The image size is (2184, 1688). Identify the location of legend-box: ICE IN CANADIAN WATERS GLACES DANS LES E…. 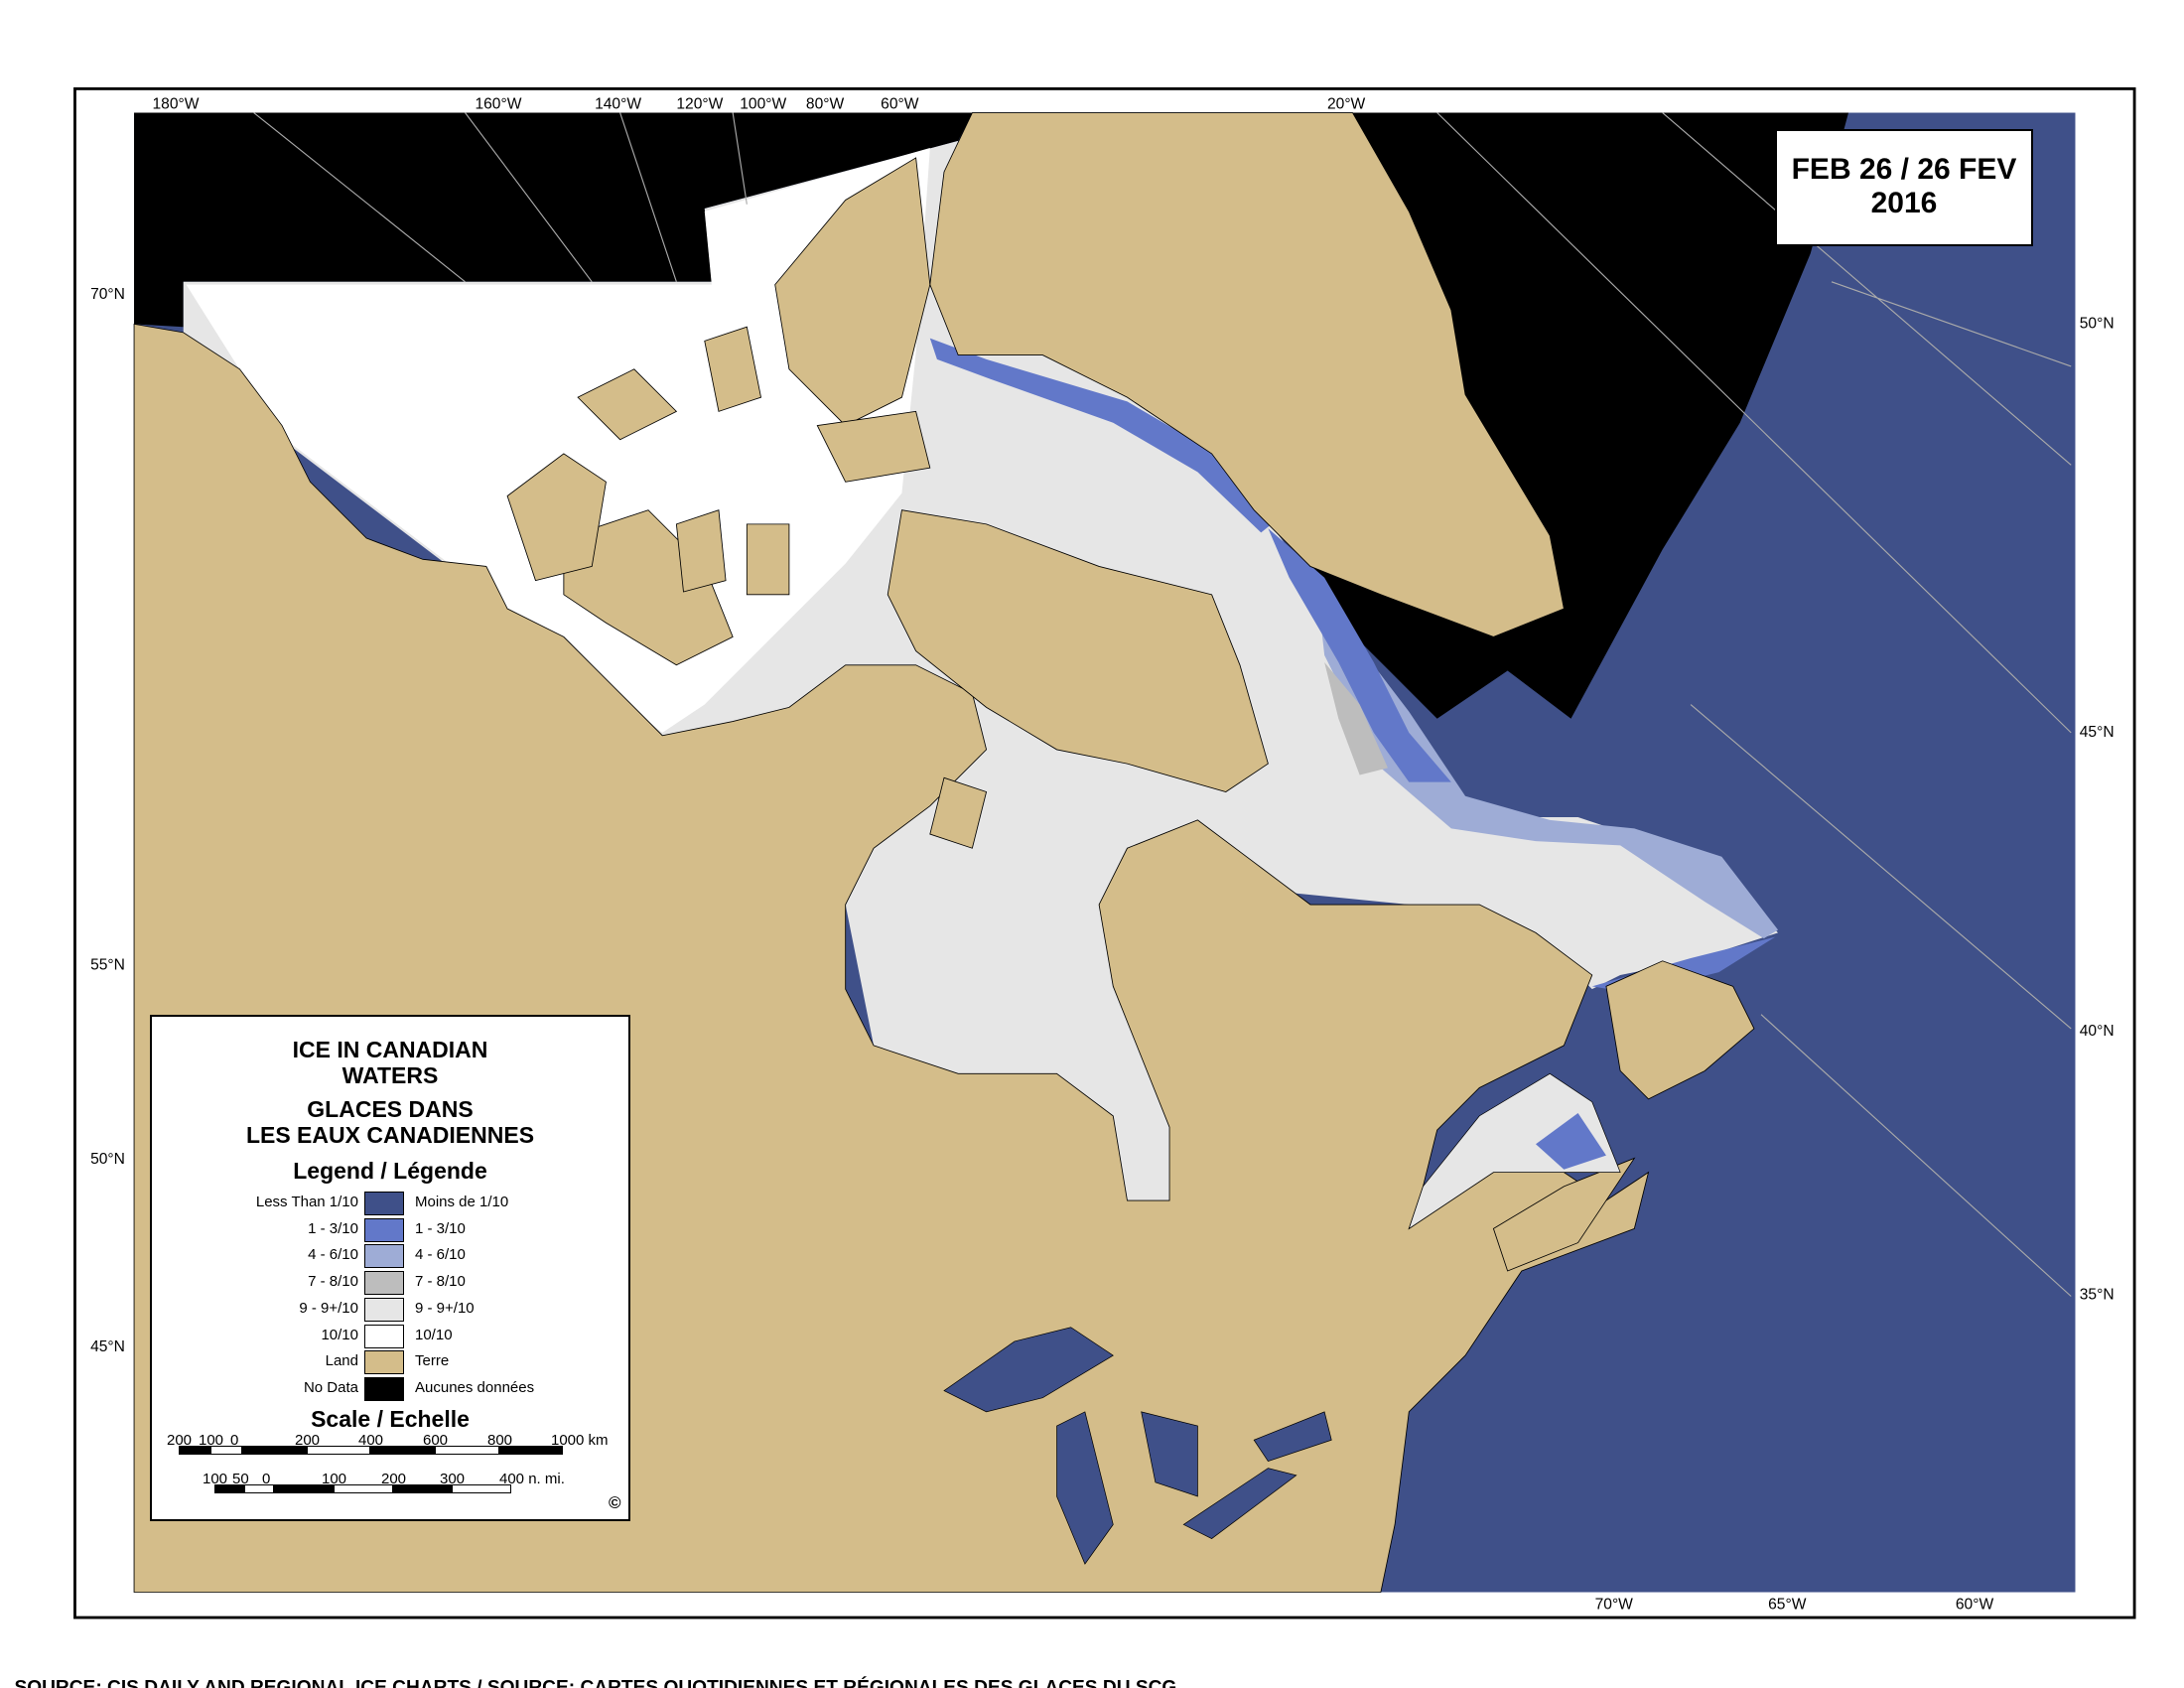
(390, 1268).